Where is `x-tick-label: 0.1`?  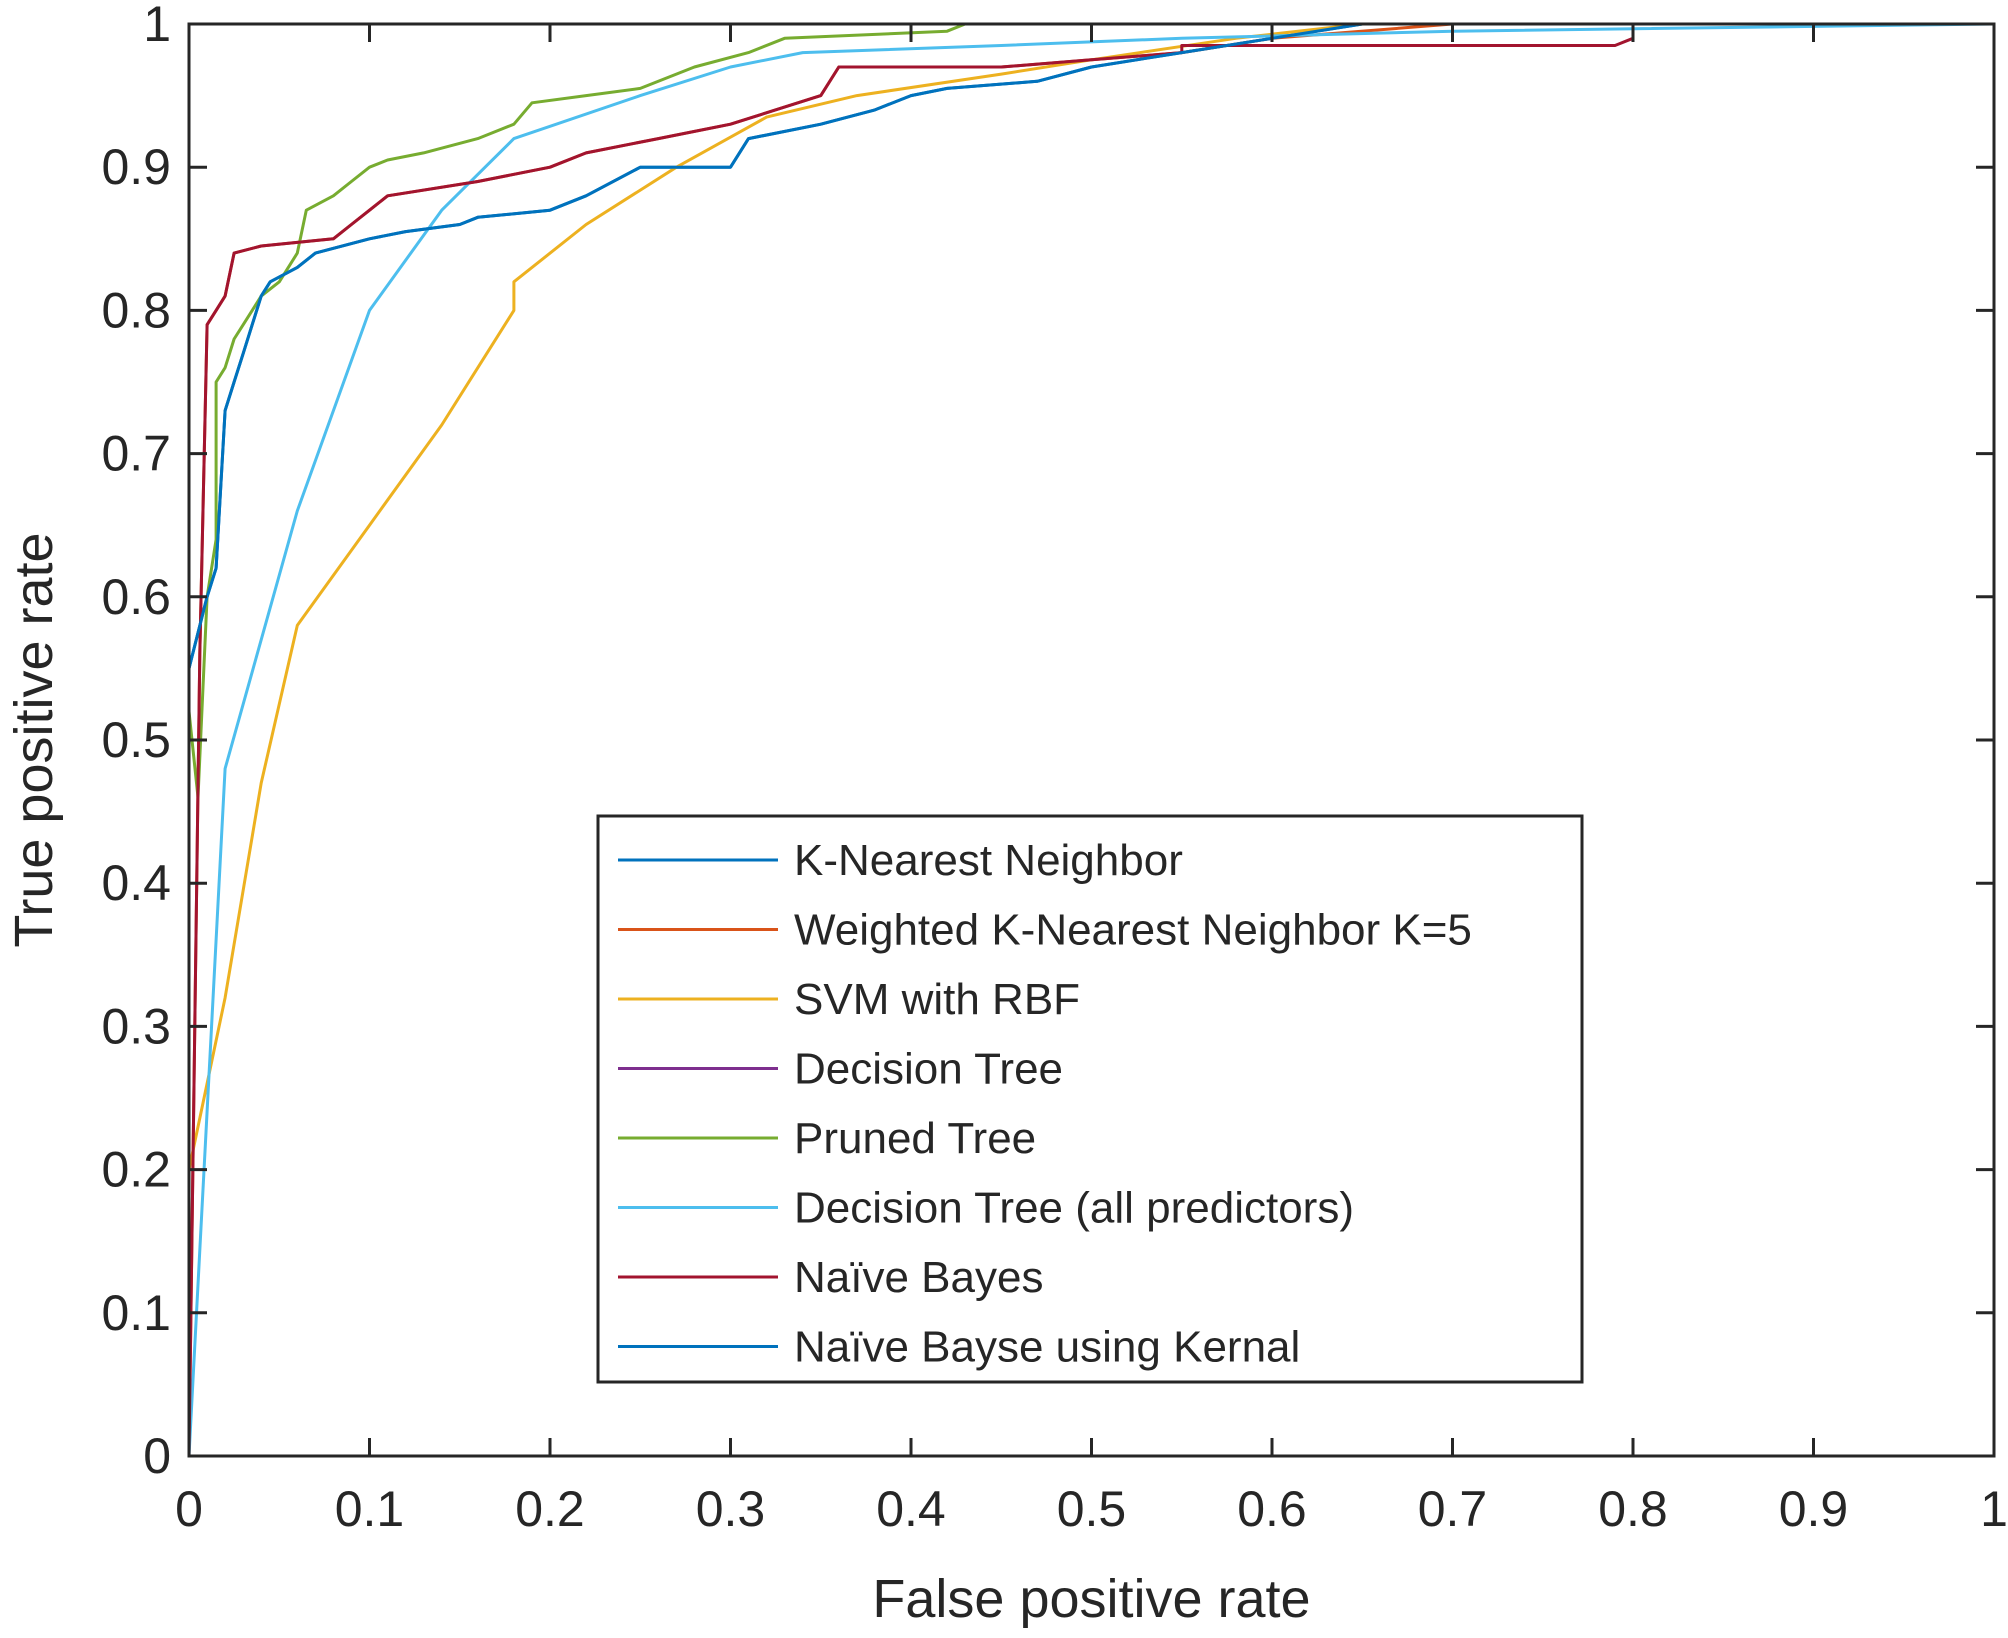
x-tick-label: 0.1 is located at coordinates (370, 1509).